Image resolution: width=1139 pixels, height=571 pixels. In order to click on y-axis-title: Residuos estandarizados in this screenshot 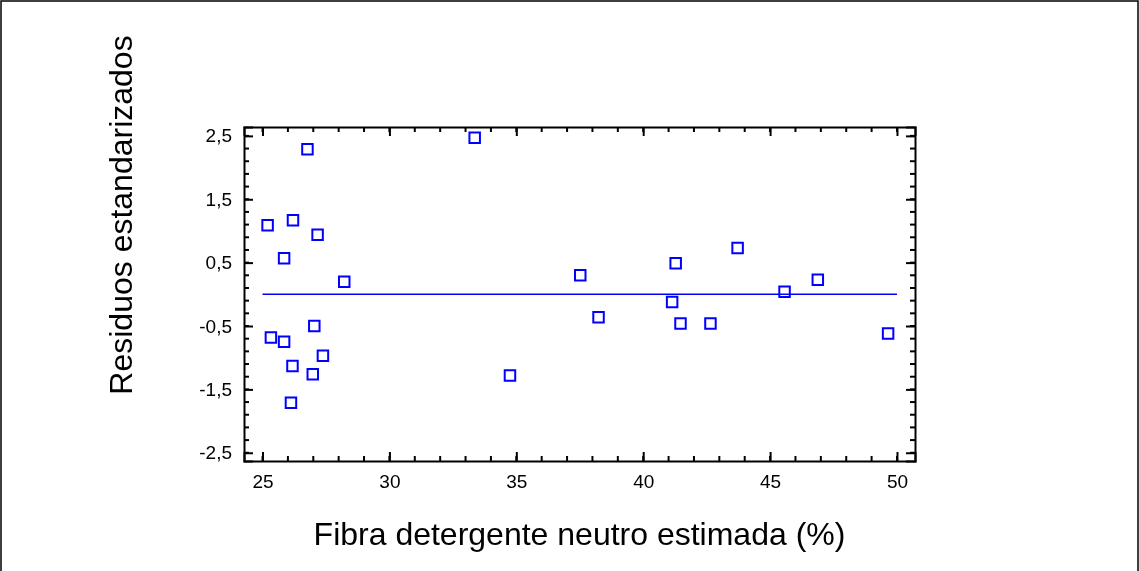, I will do `click(121, 215)`.